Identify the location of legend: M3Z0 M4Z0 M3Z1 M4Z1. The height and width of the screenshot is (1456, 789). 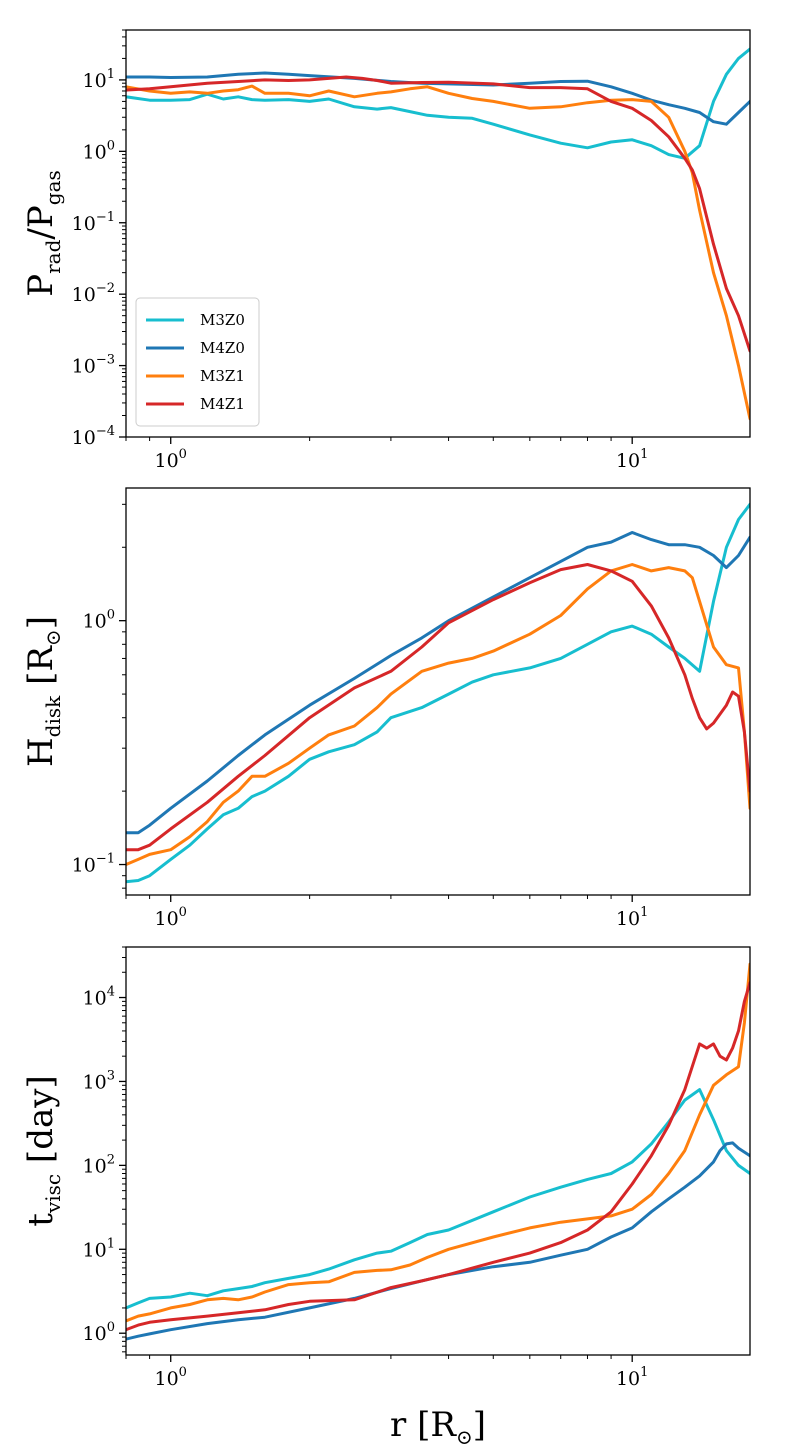
(197, 362).